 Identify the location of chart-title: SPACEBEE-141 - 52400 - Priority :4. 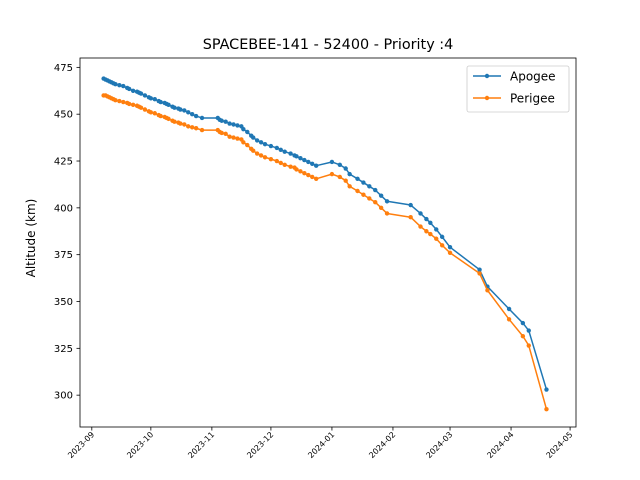
(328, 45).